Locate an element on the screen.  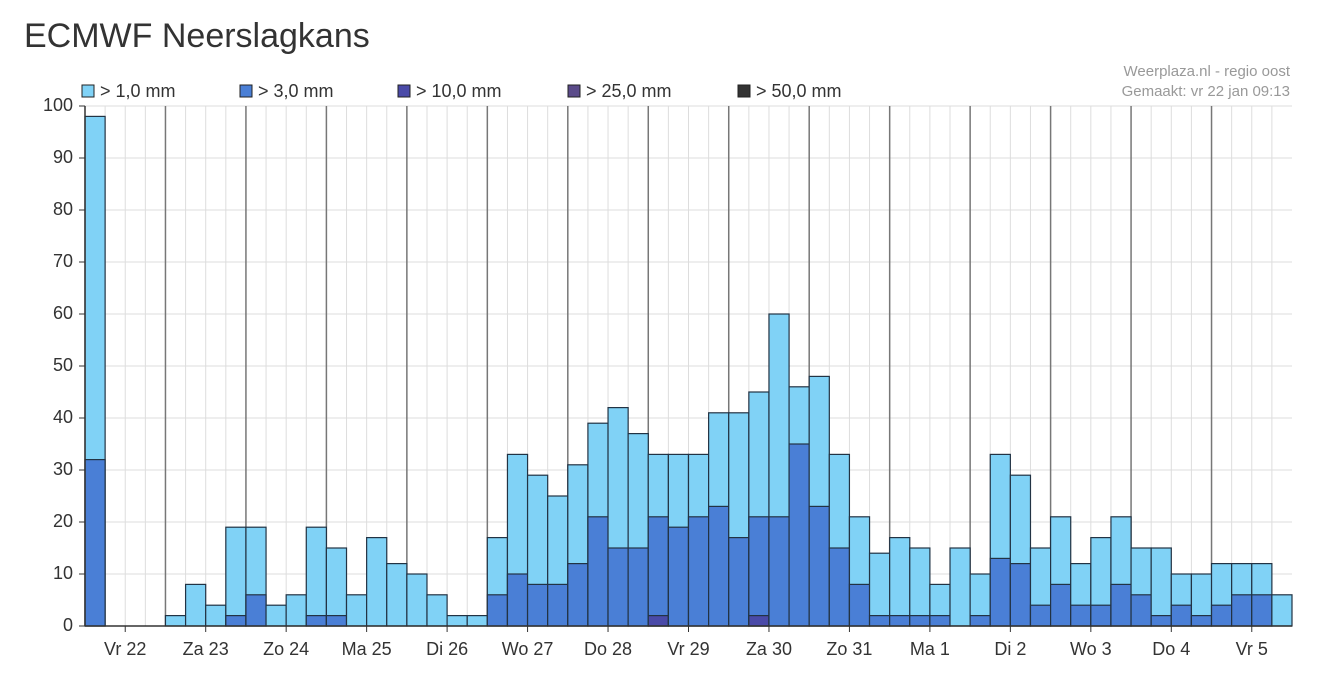
made-note: Gemaakt: vr 22 jan 09:13 is located at coordinates (1206, 91).